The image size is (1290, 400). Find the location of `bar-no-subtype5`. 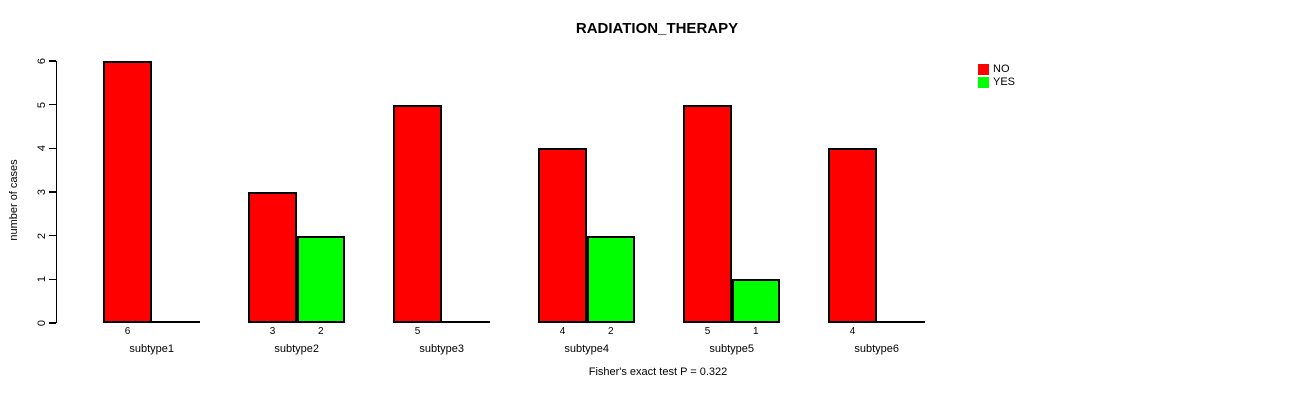

bar-no-subtype5 is located at coordinates (707, 213).